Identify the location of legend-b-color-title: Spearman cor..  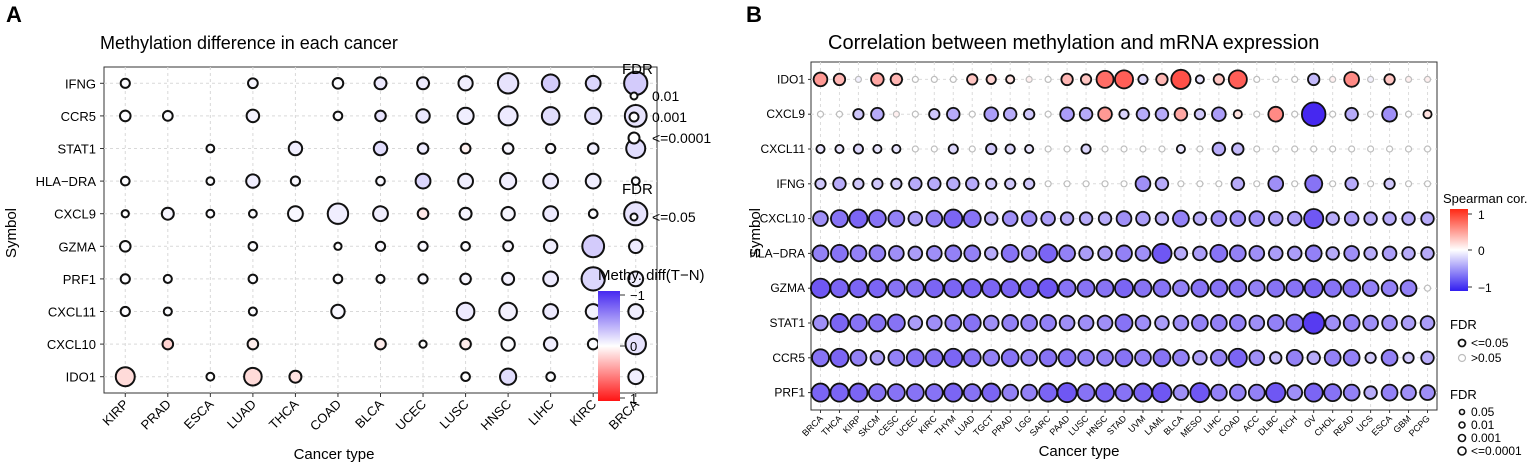
(1485, 198).